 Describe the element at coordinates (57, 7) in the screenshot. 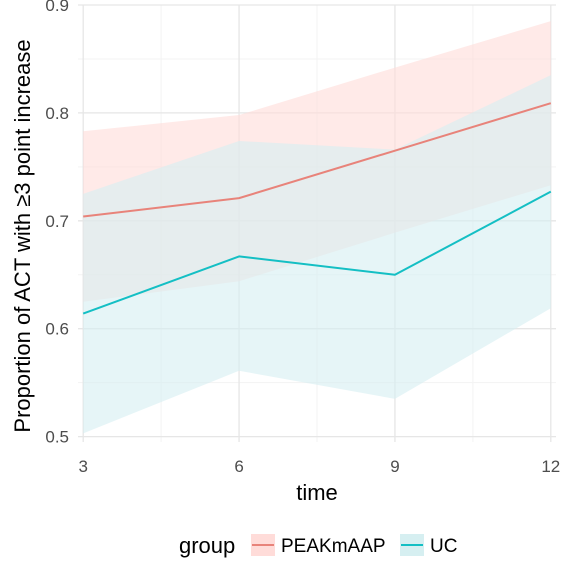

I see `y-tick-label: 0.9` at that location.